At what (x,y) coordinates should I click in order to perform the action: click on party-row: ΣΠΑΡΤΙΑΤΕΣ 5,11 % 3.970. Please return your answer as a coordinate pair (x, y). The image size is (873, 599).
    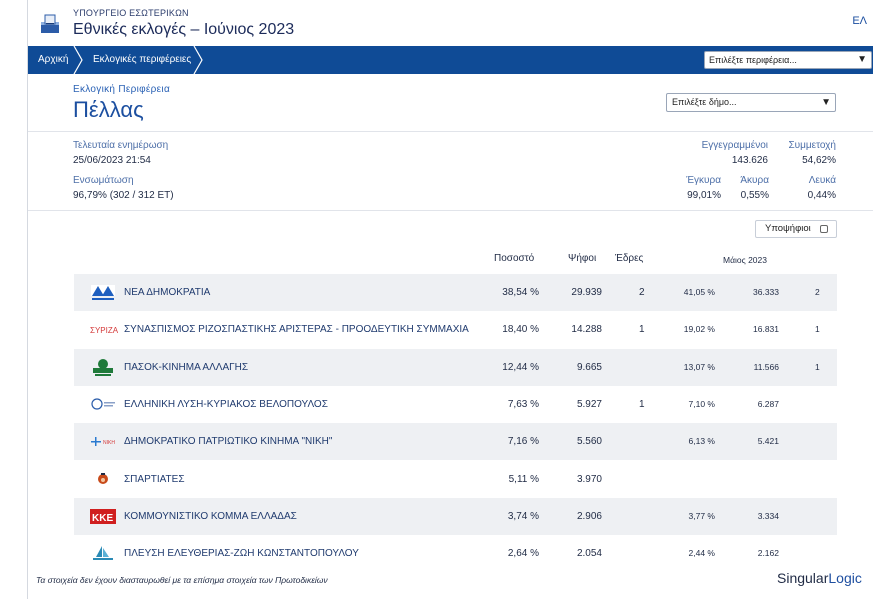
    Looking at the image, I should click on (455, 479).